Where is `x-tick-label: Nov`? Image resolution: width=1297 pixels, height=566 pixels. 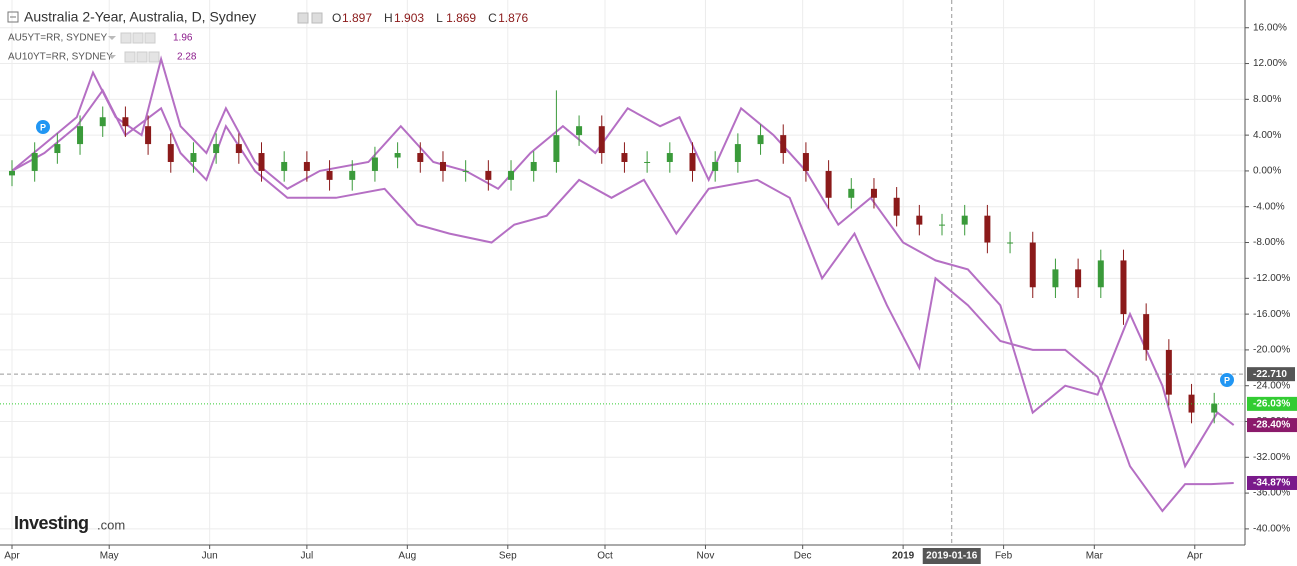 x-tick-label: Nov is located at coordinates (706, 556).